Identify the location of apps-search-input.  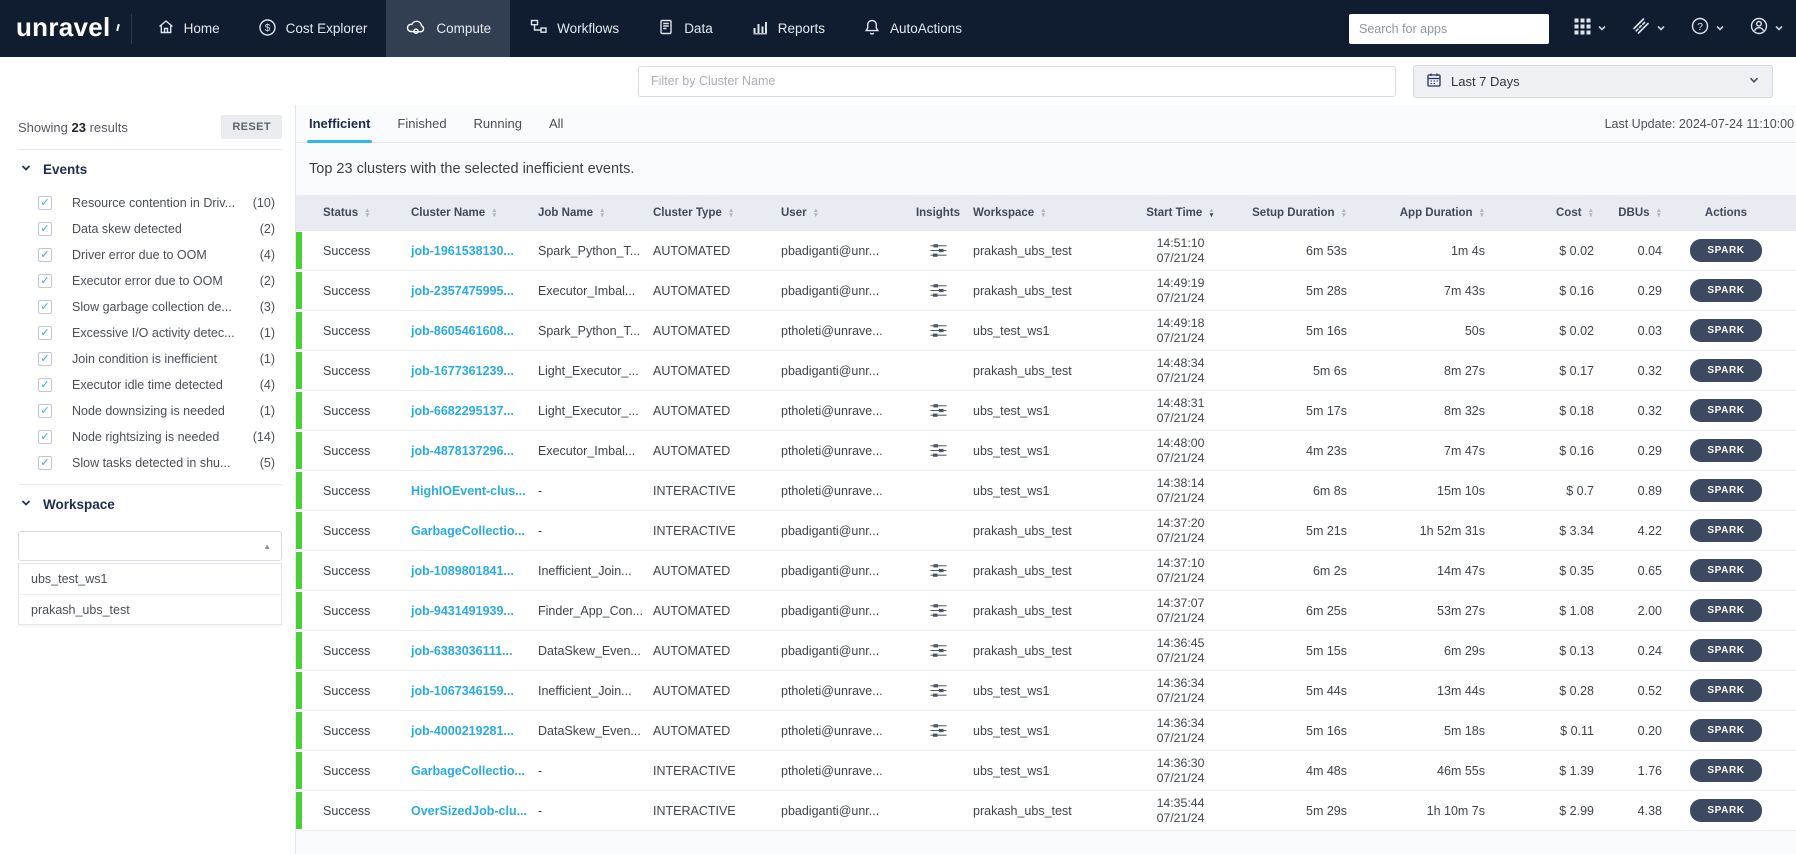
(1449, 28).